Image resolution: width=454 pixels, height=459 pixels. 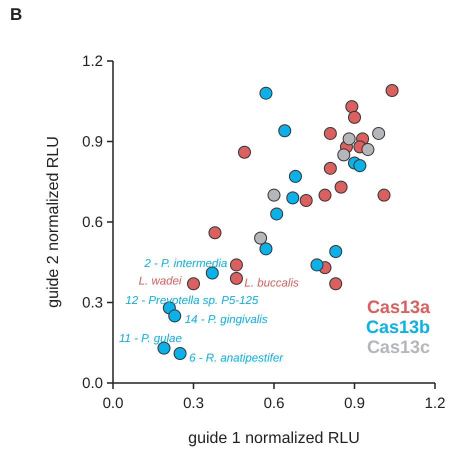 I want to click on text: Cas13c, so click(x=398, y=347).